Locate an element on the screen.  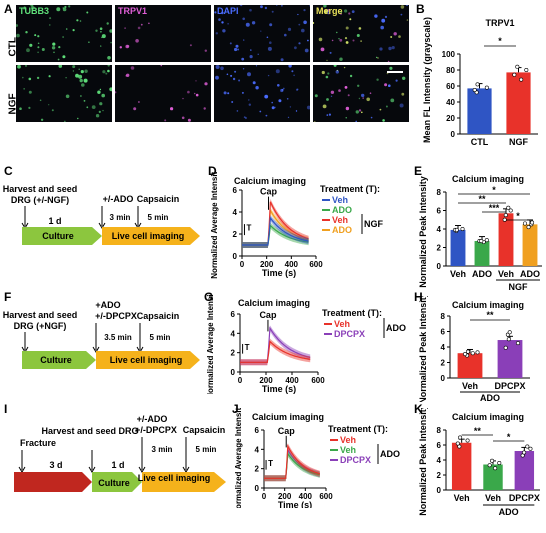
category-label: NGF is located at coordinates (519, 142).